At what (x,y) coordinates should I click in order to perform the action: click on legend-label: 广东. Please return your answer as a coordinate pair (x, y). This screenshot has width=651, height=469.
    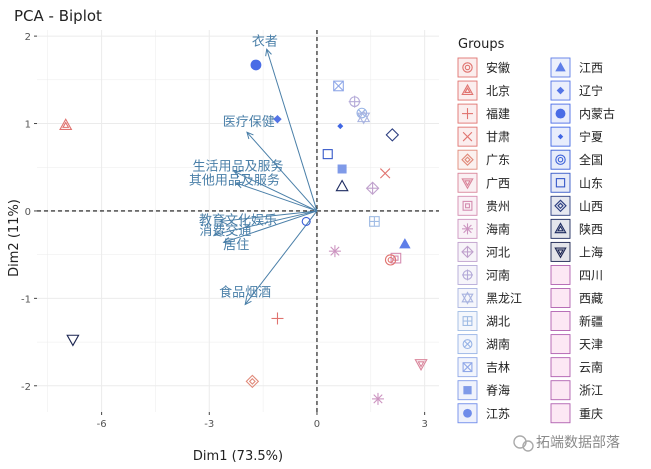
    Looking at the image, I should click on (498, 160).